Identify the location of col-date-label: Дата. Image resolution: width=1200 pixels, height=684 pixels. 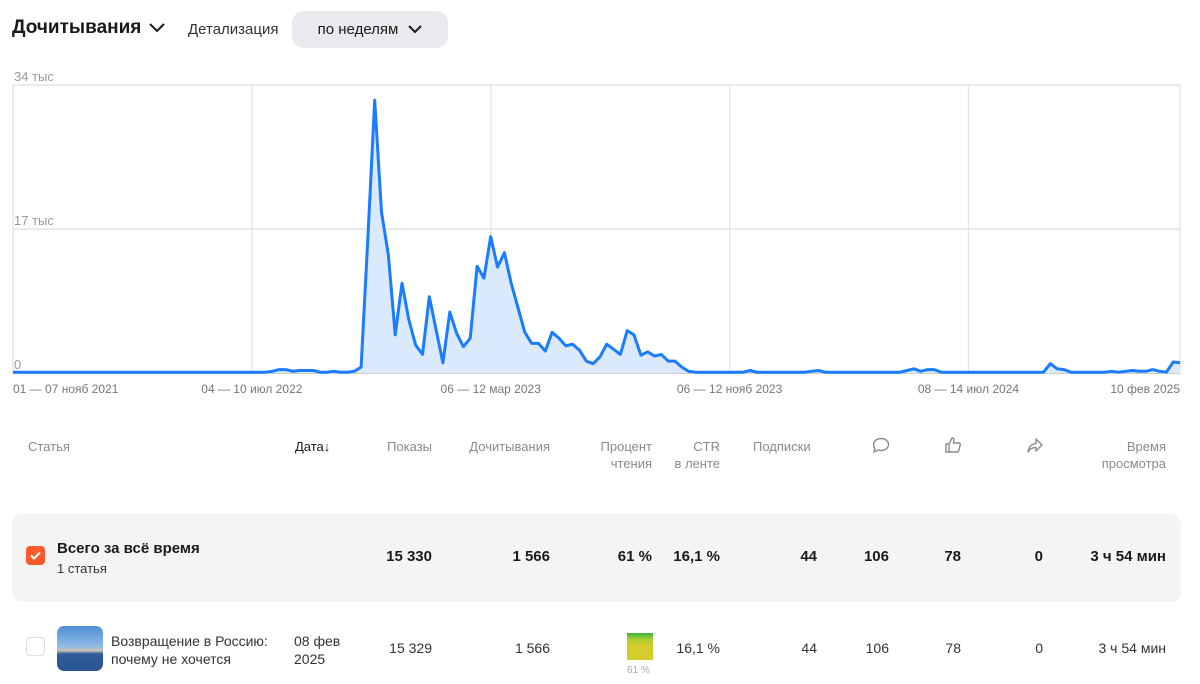
(309, 446).